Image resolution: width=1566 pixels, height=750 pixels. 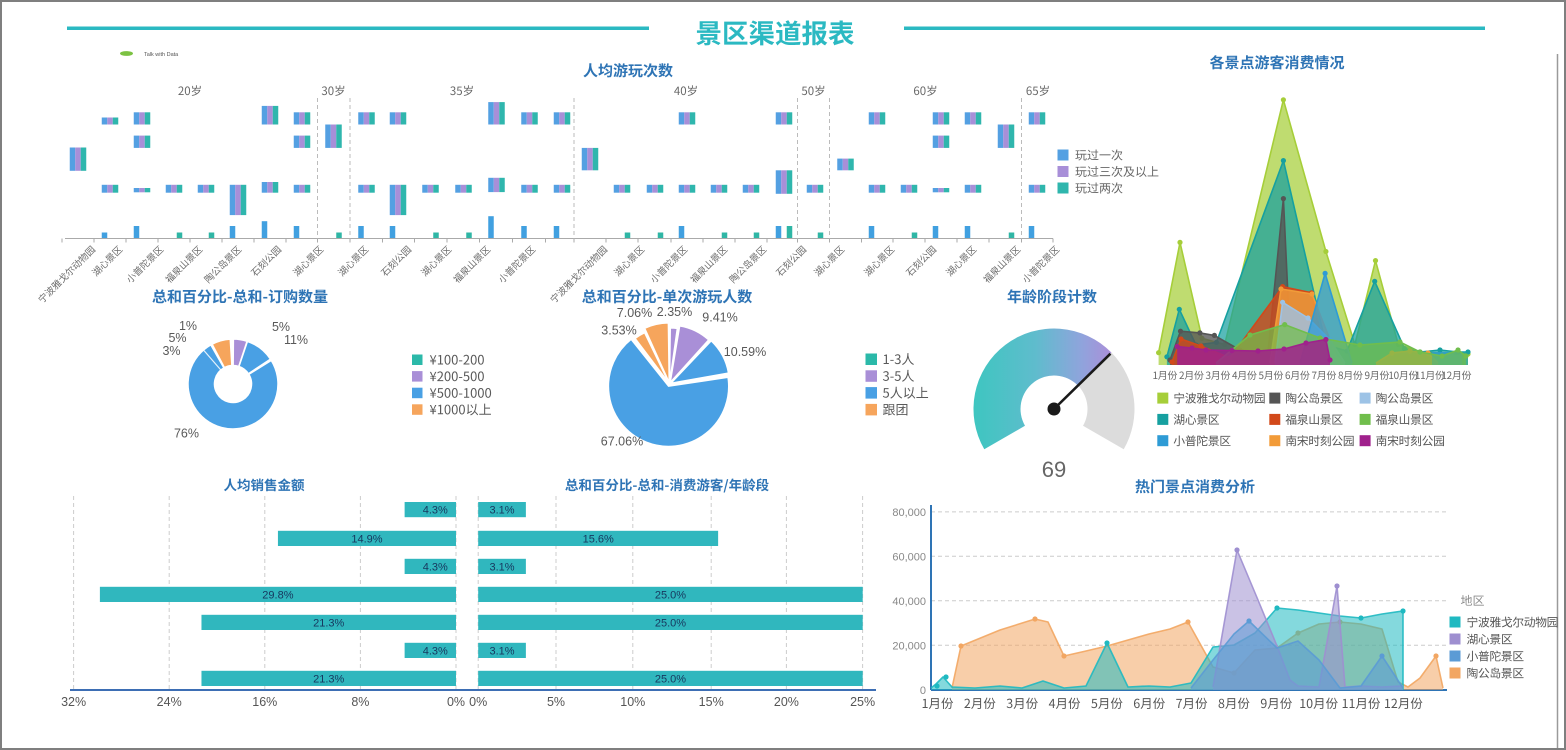 What do you see at coordinates (909, 646) in the screenshot?
I see `svg-text: 20,000` at bounding box center [909, 646].